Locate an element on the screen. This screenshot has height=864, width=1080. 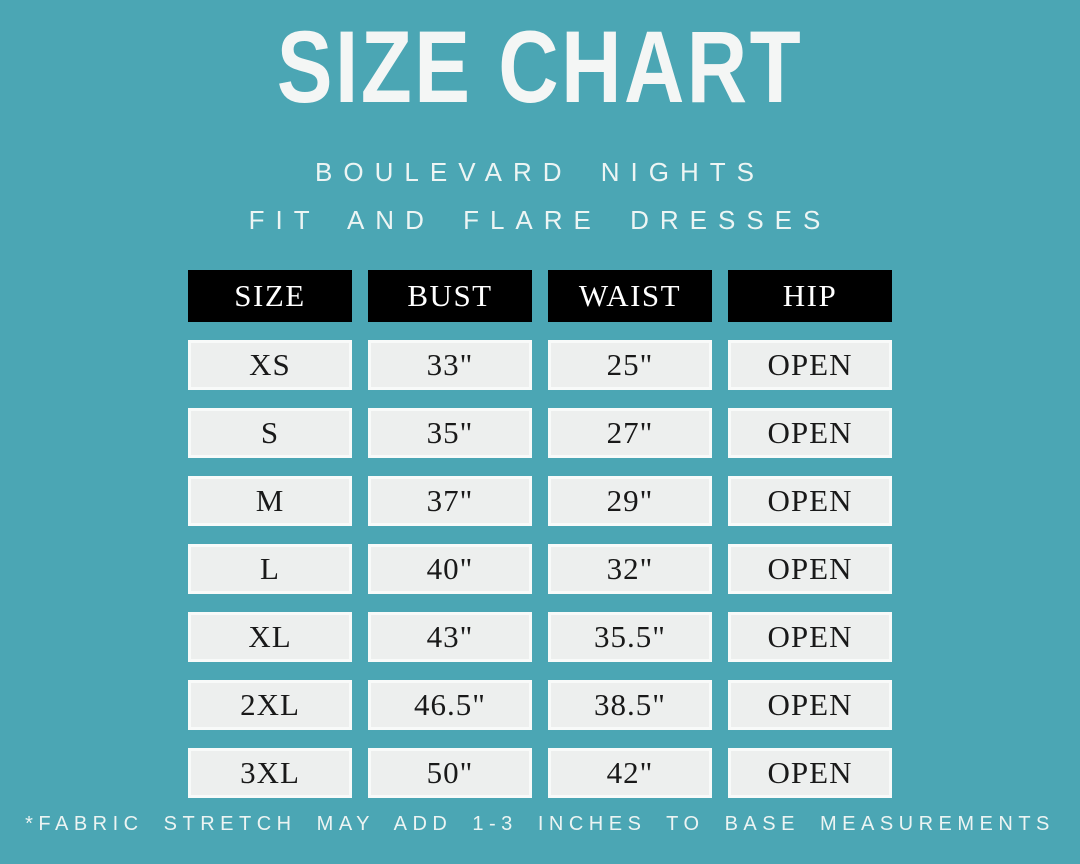
cell-bust: 46.5" is located at coordinates (450, 705).